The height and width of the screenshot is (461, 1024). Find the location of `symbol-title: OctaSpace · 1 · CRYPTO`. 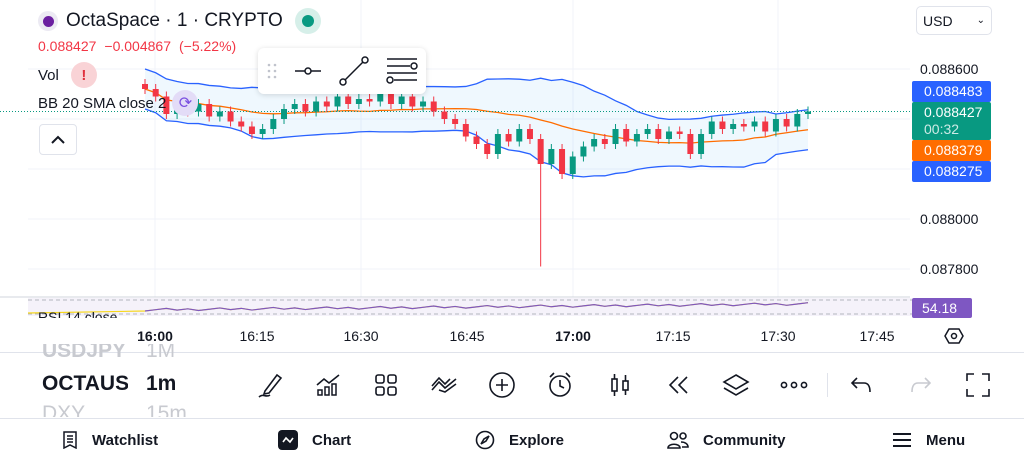

symbol-title: OctaSpace · 1 · CRYPTO is located at coordinates (174, 20).